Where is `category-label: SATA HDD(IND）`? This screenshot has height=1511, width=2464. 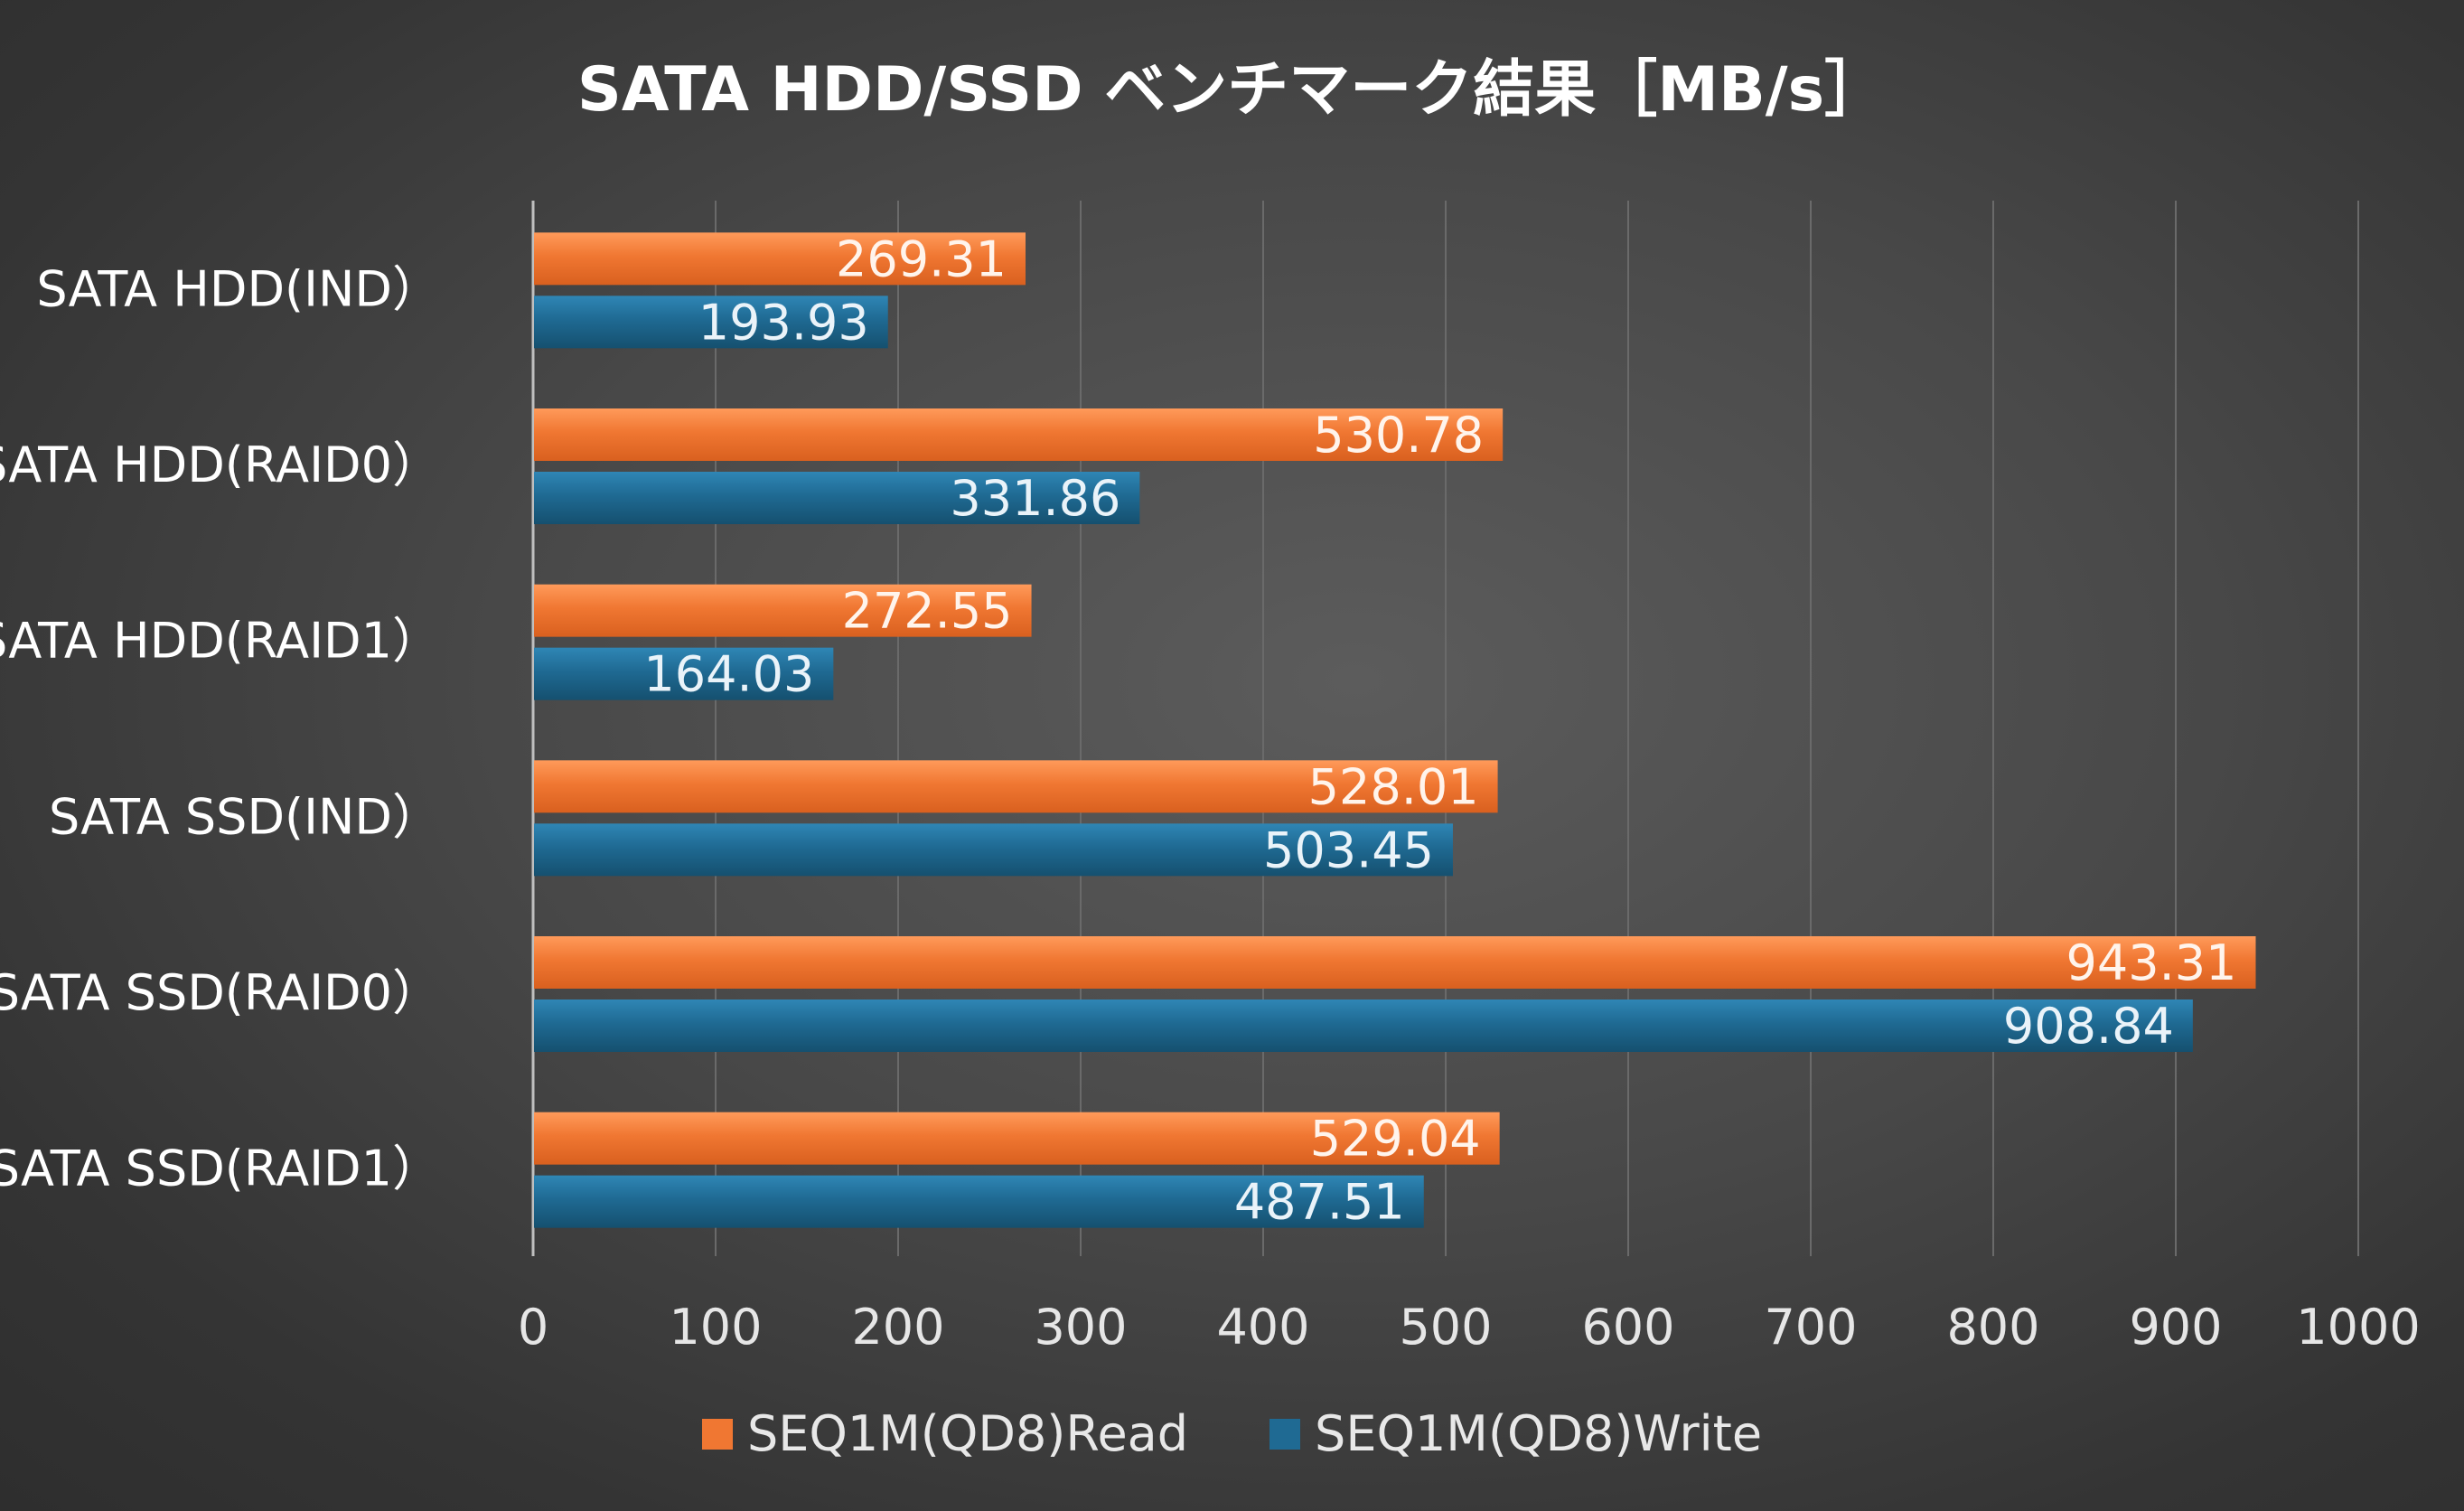 category-label: SATA HDD(IND） is located at coordinates (238, 288).